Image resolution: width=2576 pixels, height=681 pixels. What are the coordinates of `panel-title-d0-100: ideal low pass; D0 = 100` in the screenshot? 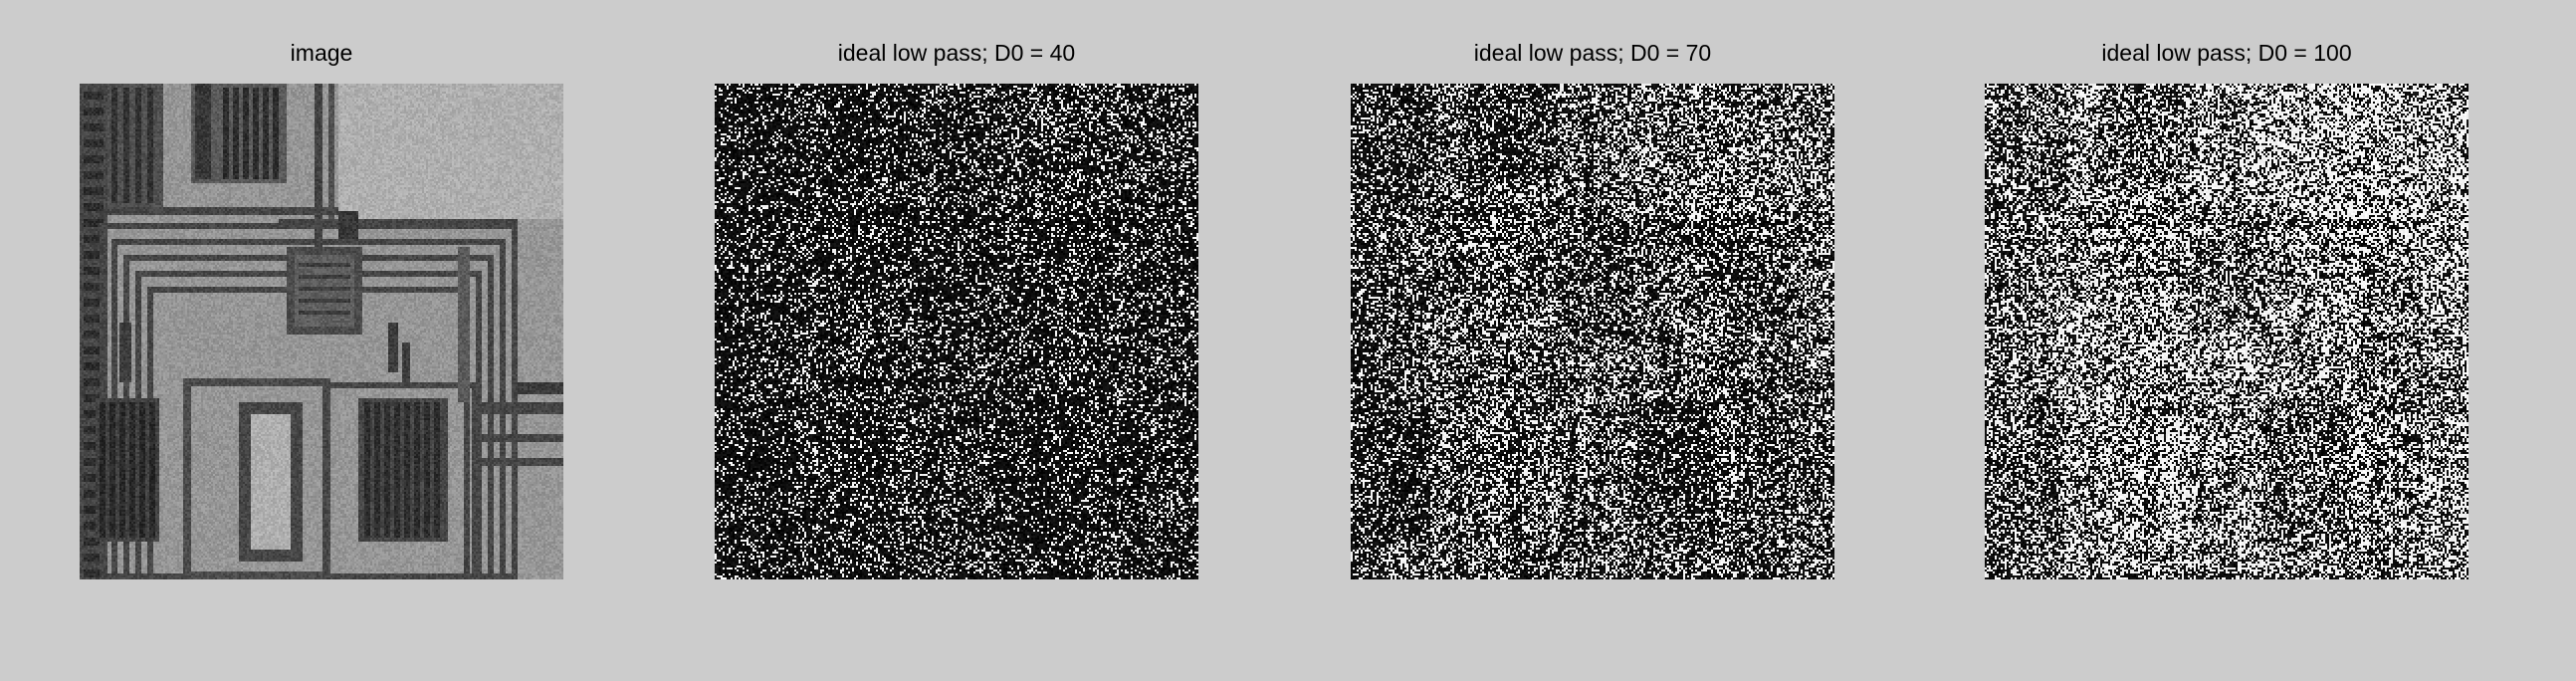 It's located at (2226, 53).